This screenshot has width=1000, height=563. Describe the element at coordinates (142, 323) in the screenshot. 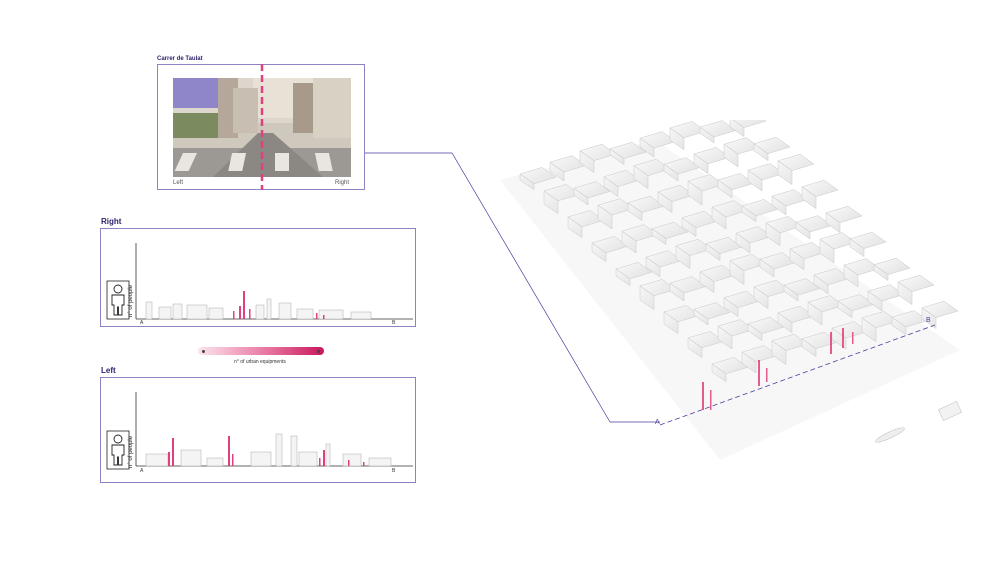

I see `right-start-label: A` at that location.